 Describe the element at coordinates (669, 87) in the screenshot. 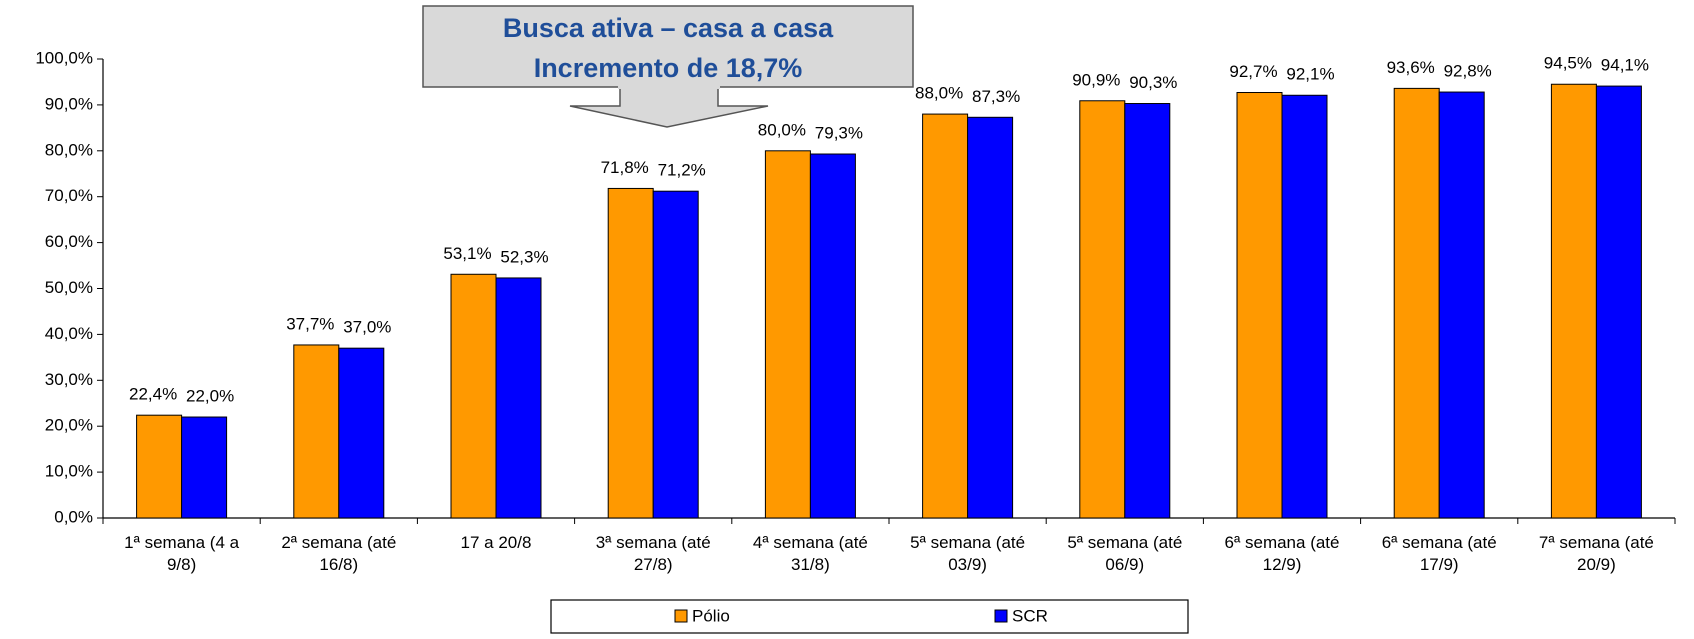

I see `arrow-join` at that location.